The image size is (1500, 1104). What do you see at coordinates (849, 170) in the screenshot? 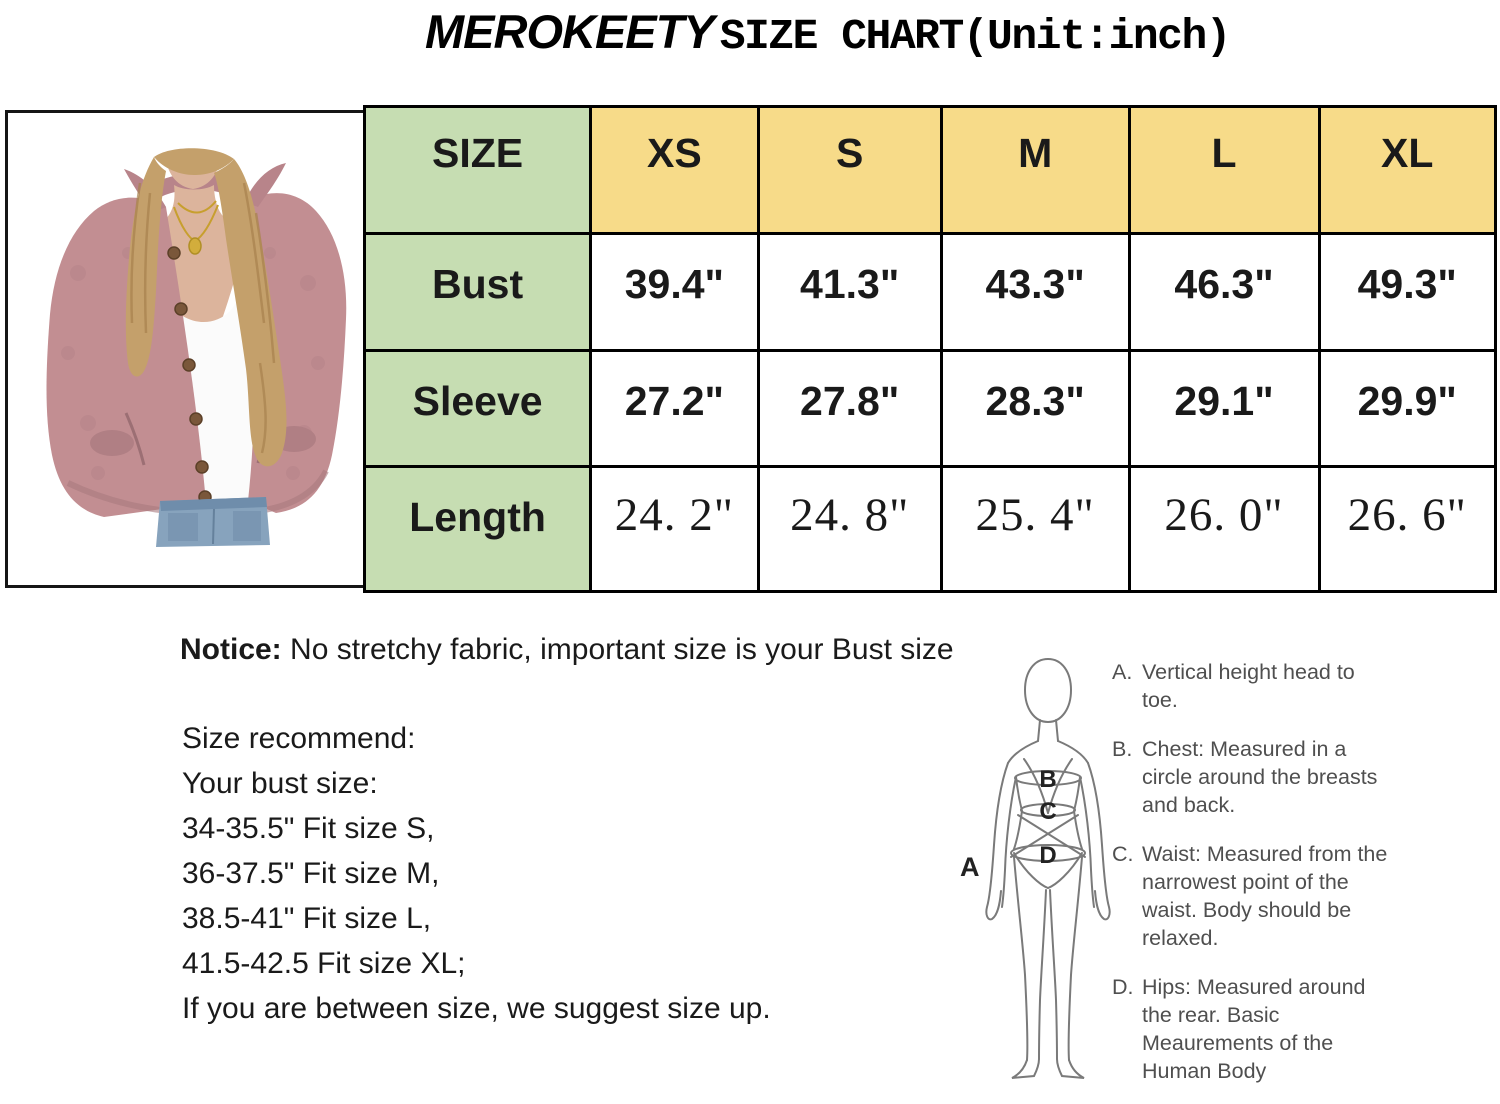
I see `column-header-s: S` at bounding box center [849, 170].